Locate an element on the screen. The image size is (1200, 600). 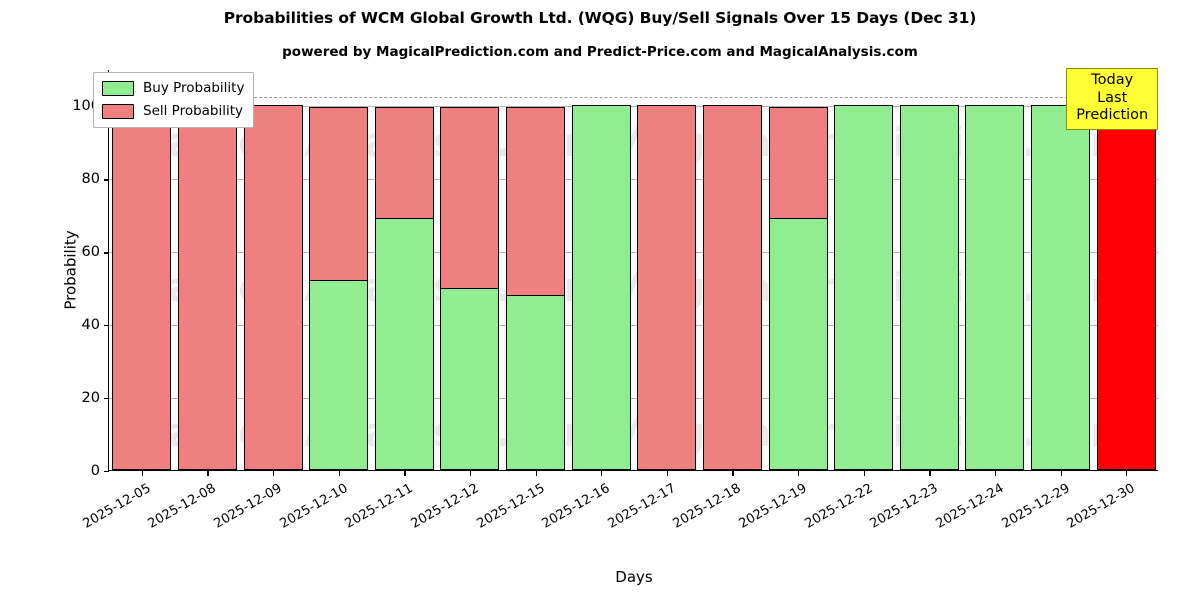
today-annotation-line1: Today is located at coordinates (1112, 80).